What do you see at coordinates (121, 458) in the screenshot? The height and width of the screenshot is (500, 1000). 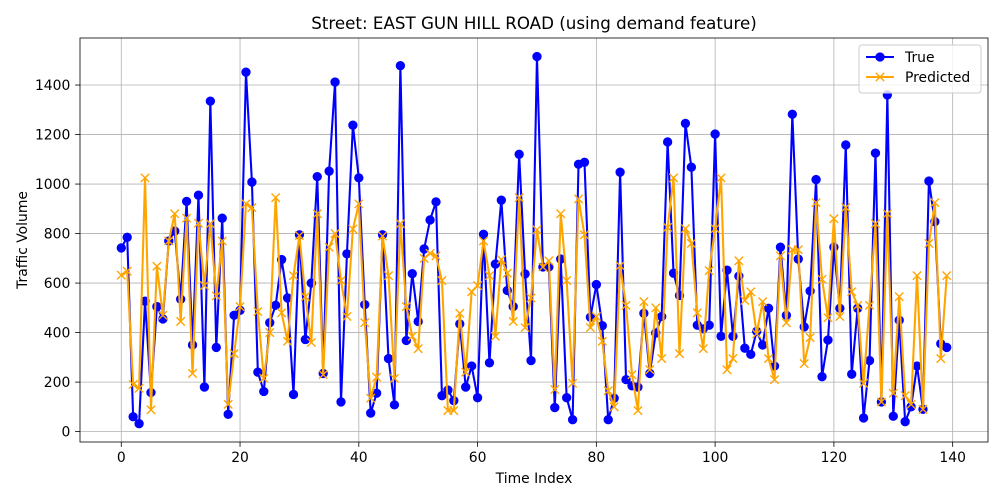 I see `x-tick-label: 0` at bounding box center [121, 458].